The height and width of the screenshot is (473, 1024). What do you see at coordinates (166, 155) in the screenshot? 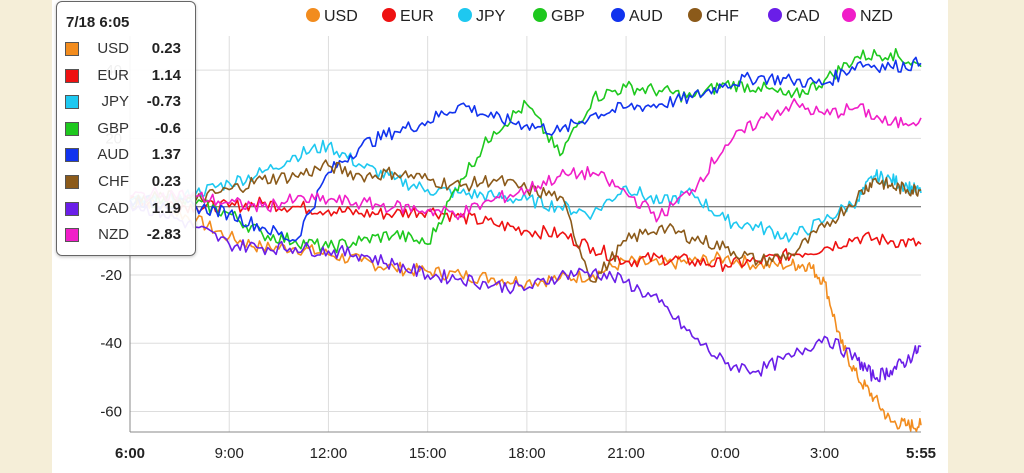
I see `tooltip-currency-value: 1.37` at bounding box center [166, 155].